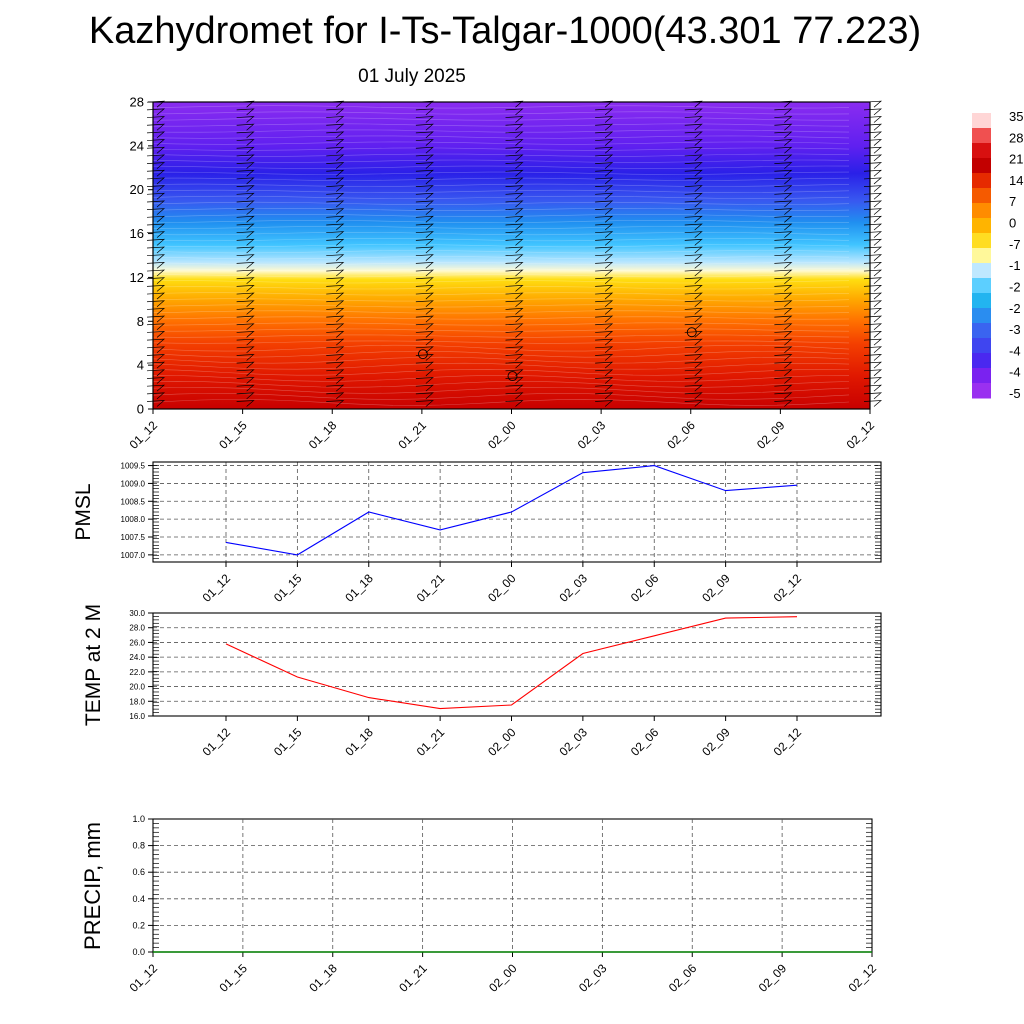 This screenshot has height=1024, width=1024. I want to click on x-tick-label: 01_15, so click(233, 435).